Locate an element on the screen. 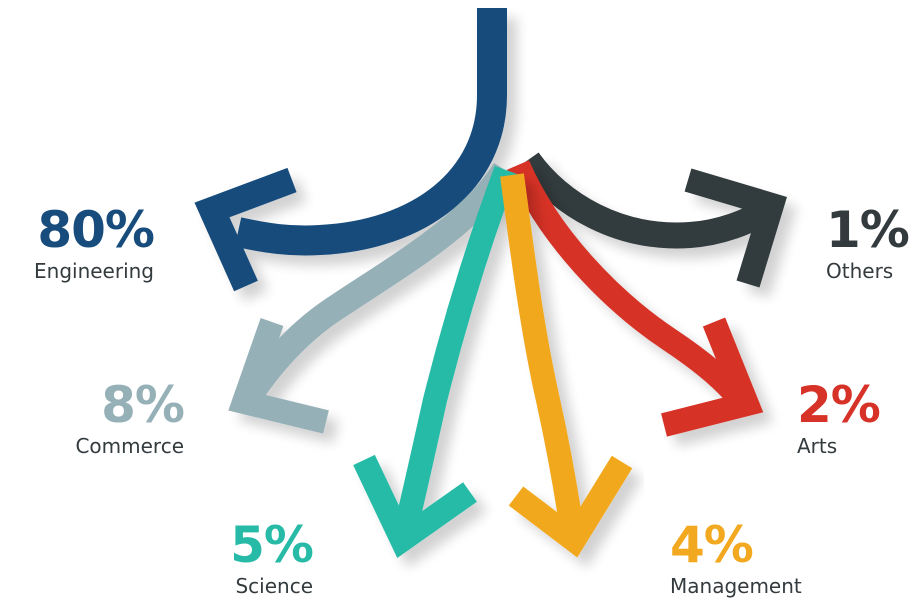 The width and height of the screenshot is (911, 602). commerce-label: 8% Commerce is located at coordinates (112, 417).